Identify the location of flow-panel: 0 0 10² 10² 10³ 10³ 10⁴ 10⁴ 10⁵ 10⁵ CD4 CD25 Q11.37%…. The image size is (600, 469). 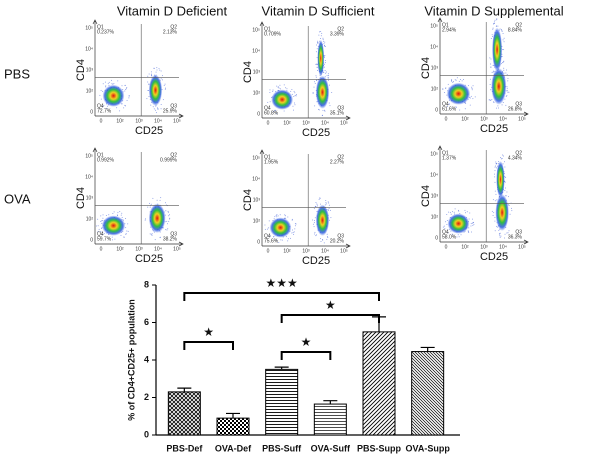
(474, 204).